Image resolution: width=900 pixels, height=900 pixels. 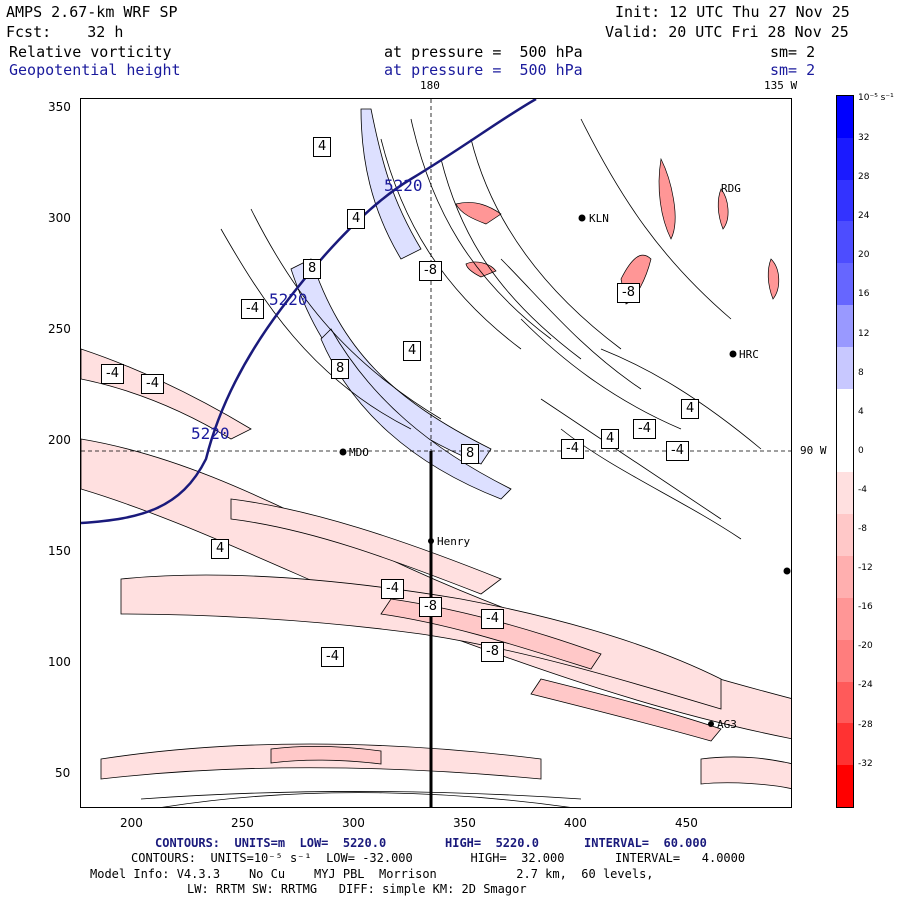 I want to click on colorbar-tick-label: 4, so click(x=861, y=411).